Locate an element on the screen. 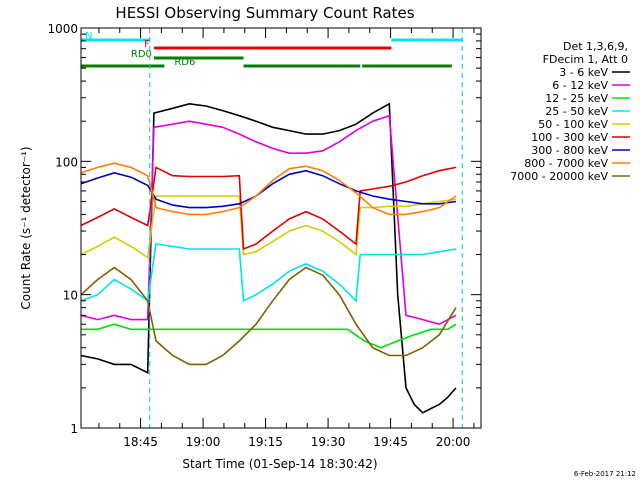  x-tick-label-1: 19:00 is located at coordinates (203, 442).